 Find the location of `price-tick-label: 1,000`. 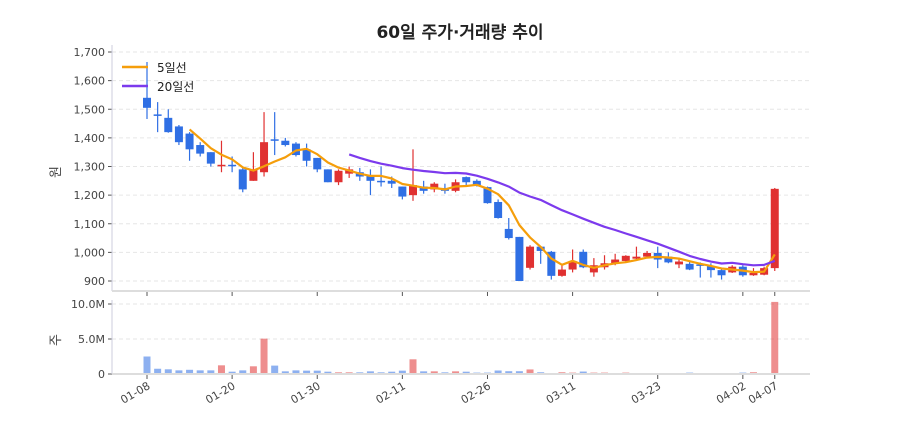

price-tick-label: 1,000 is located at coordinates (90, 252).